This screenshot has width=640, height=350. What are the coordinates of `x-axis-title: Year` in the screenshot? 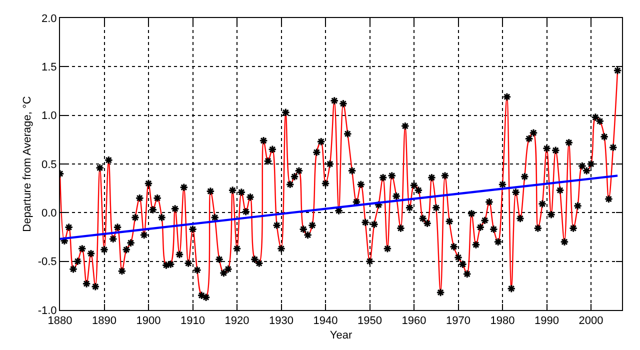 It's located at (341, 335).